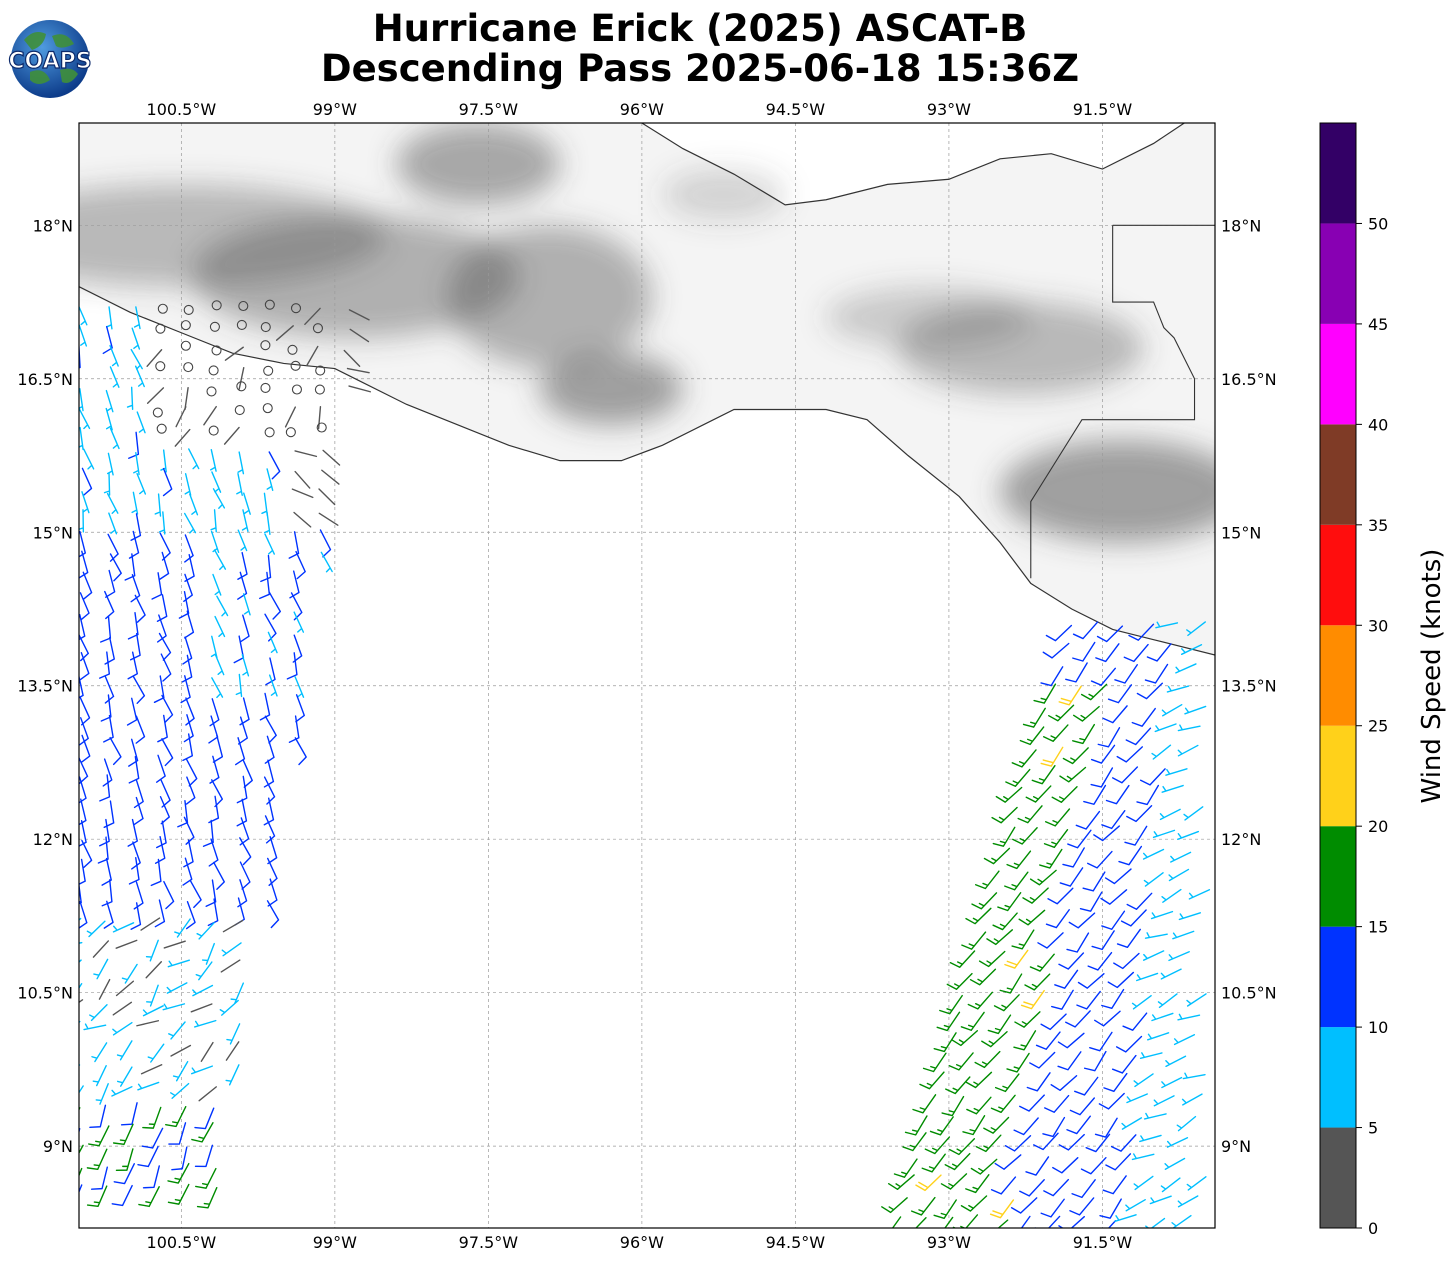  Describe the element at coordinates (1103, 109) in the screenshot. I see `lon-tick-label-top: 91.5°W` at that location.